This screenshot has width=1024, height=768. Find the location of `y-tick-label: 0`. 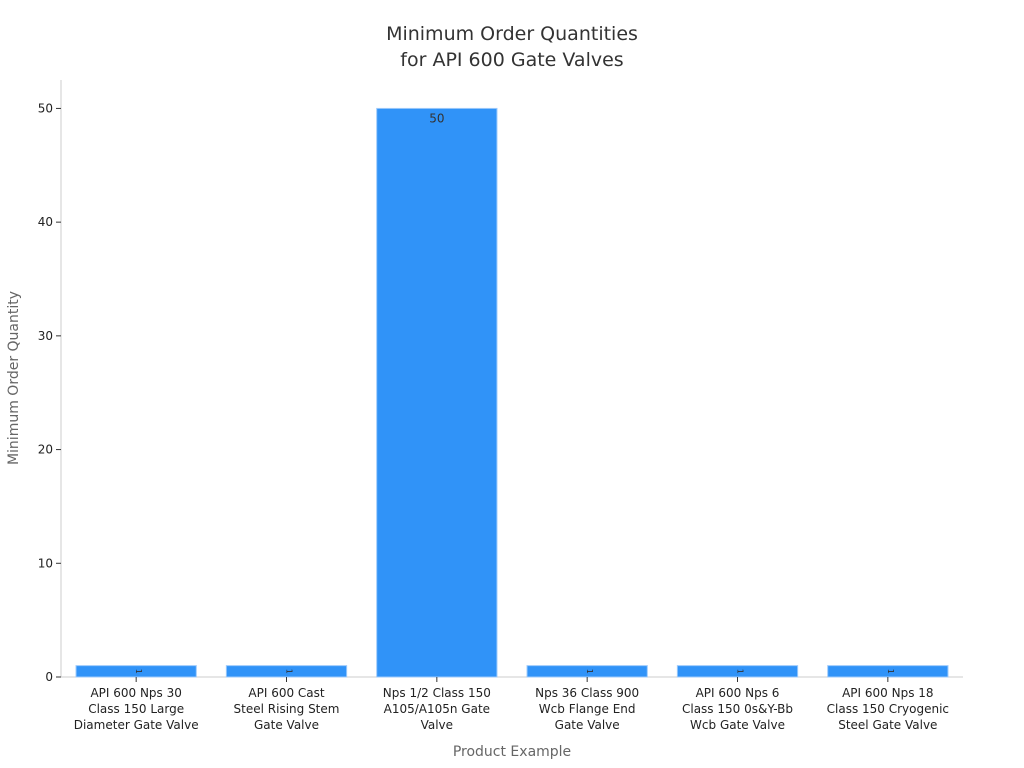

y-tick-label: 0 is located at coordinates (49, 677).